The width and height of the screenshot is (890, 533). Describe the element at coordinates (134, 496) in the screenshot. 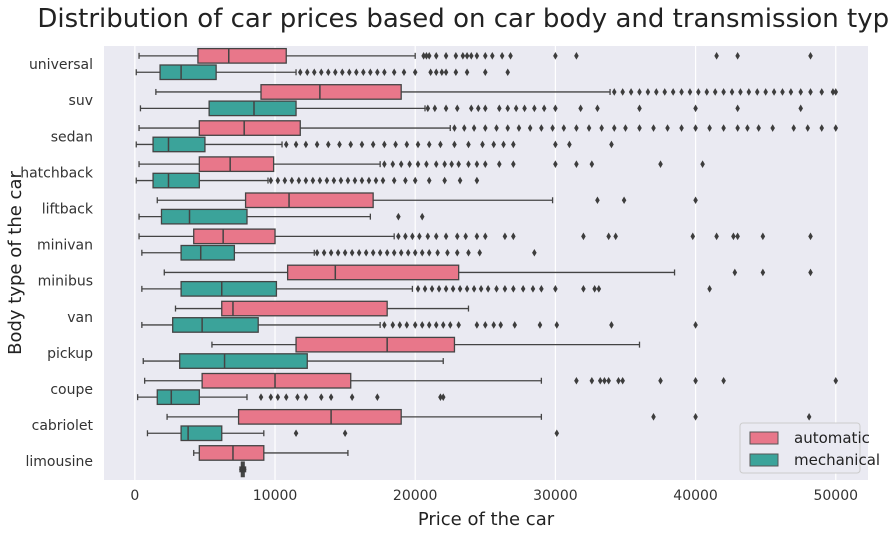

I see `x-tick-label: 0` at that location.